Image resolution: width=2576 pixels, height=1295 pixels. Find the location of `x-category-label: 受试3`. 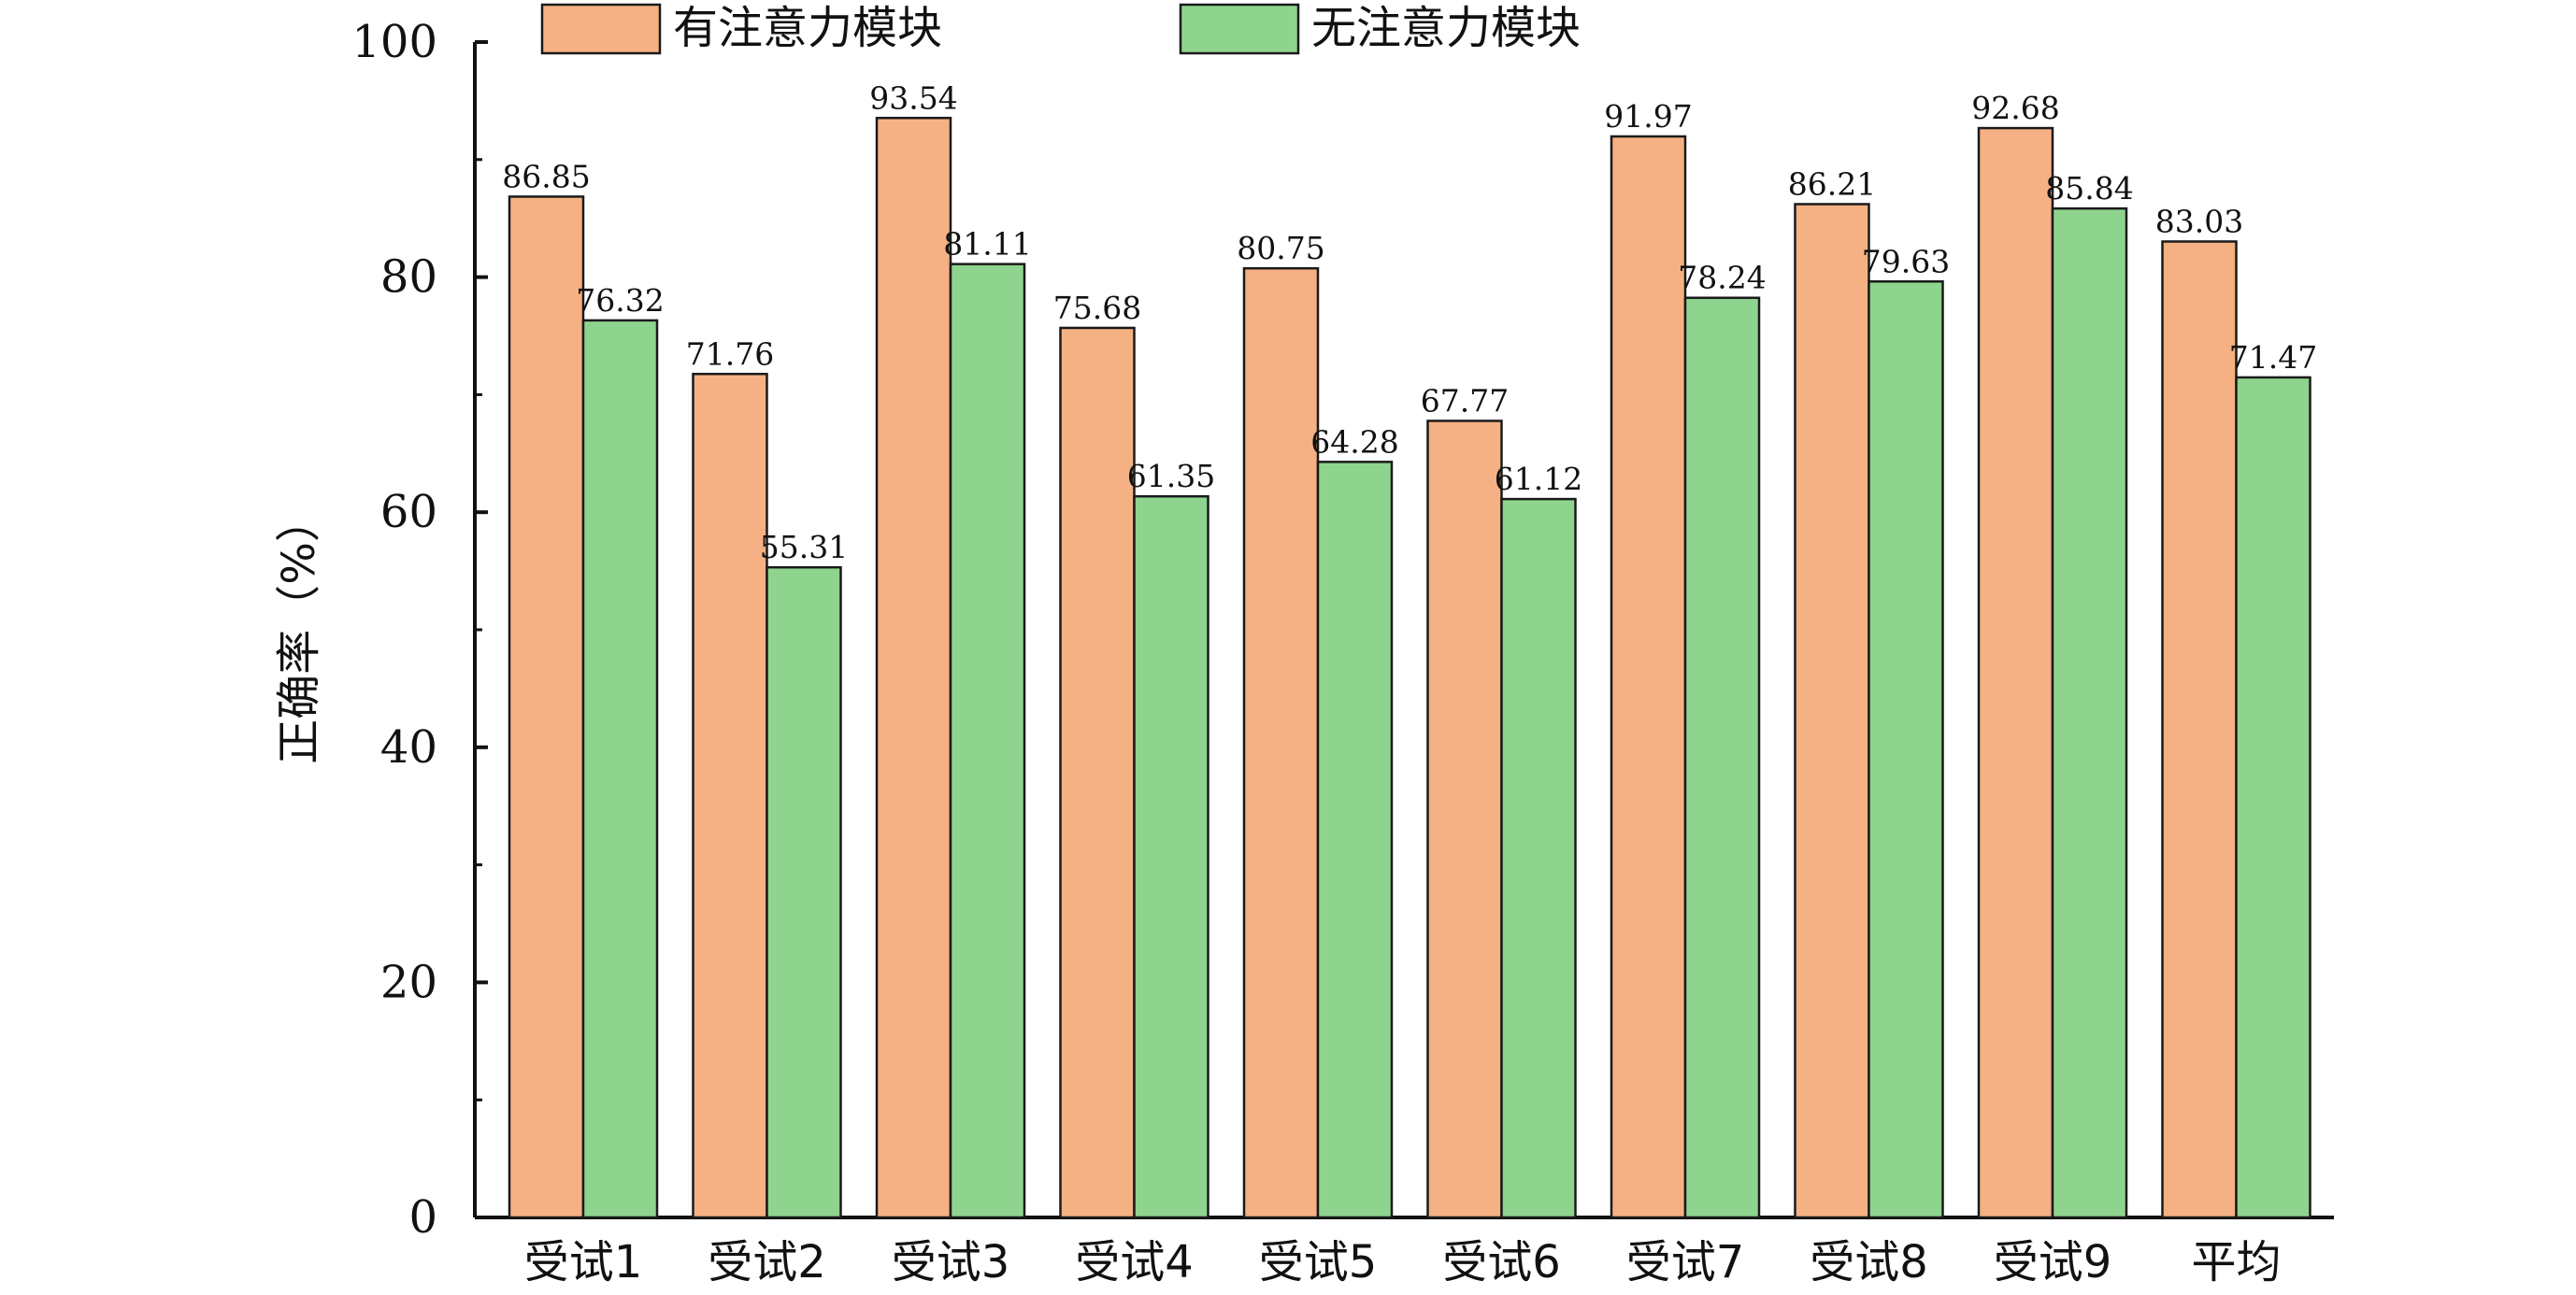

x-category-label: 受试3 is located at coordinates (951, 1262).